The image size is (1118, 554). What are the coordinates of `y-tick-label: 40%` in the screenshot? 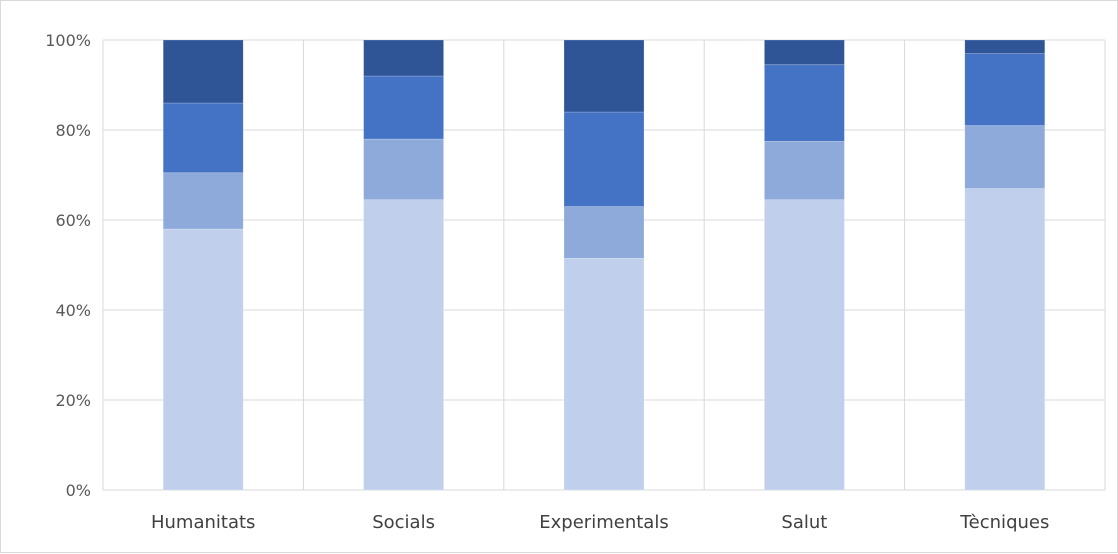 It's located at (73, 310).